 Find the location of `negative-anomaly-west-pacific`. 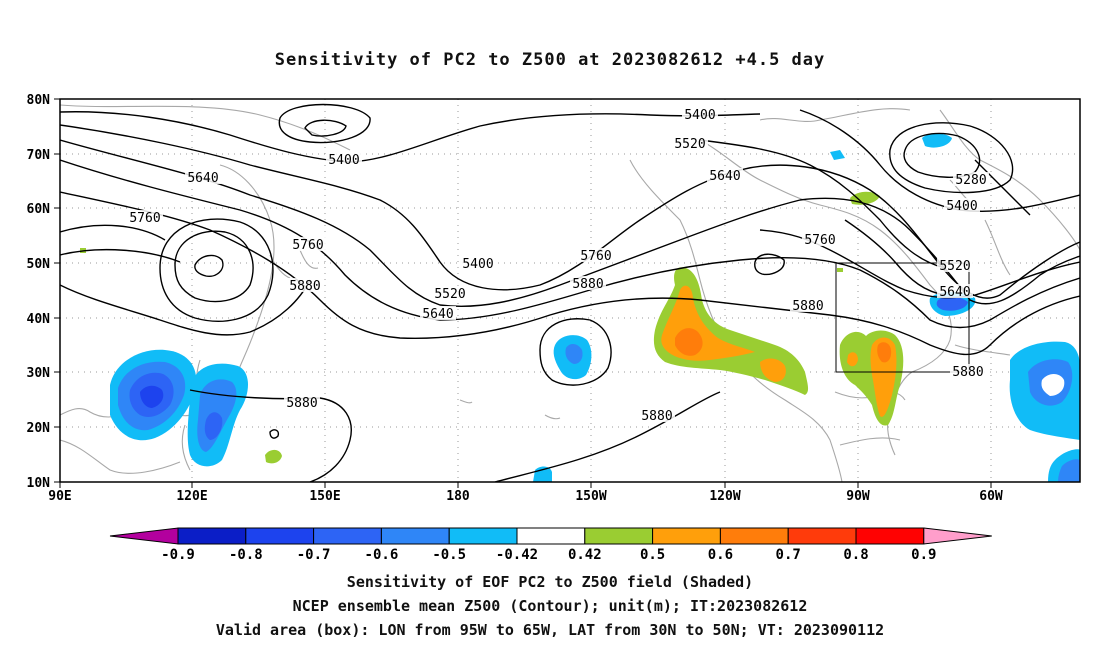

negative-anomaly-west-pacific is located at coordinates (179, 408).